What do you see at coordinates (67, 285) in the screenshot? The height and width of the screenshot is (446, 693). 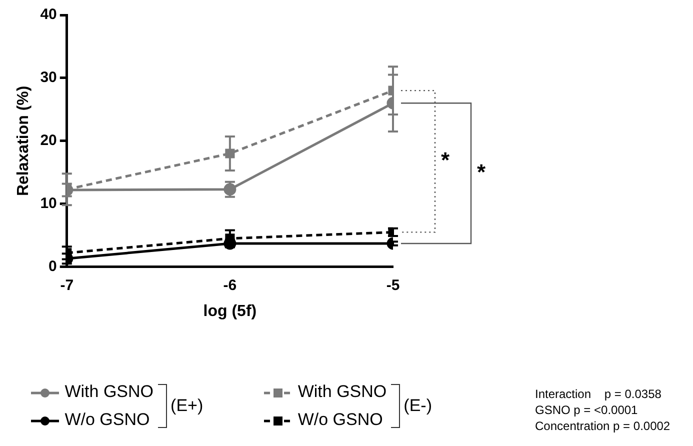 I see `x-tick-label: -7` at bounding box center [67, 285].